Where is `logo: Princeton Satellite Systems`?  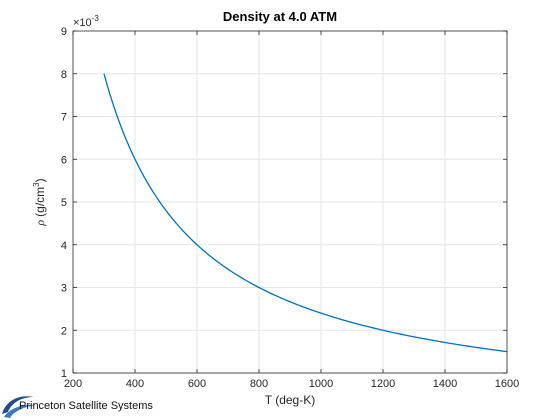 logo: Princeton Satellite Systems is located at coordinates (110, 404).